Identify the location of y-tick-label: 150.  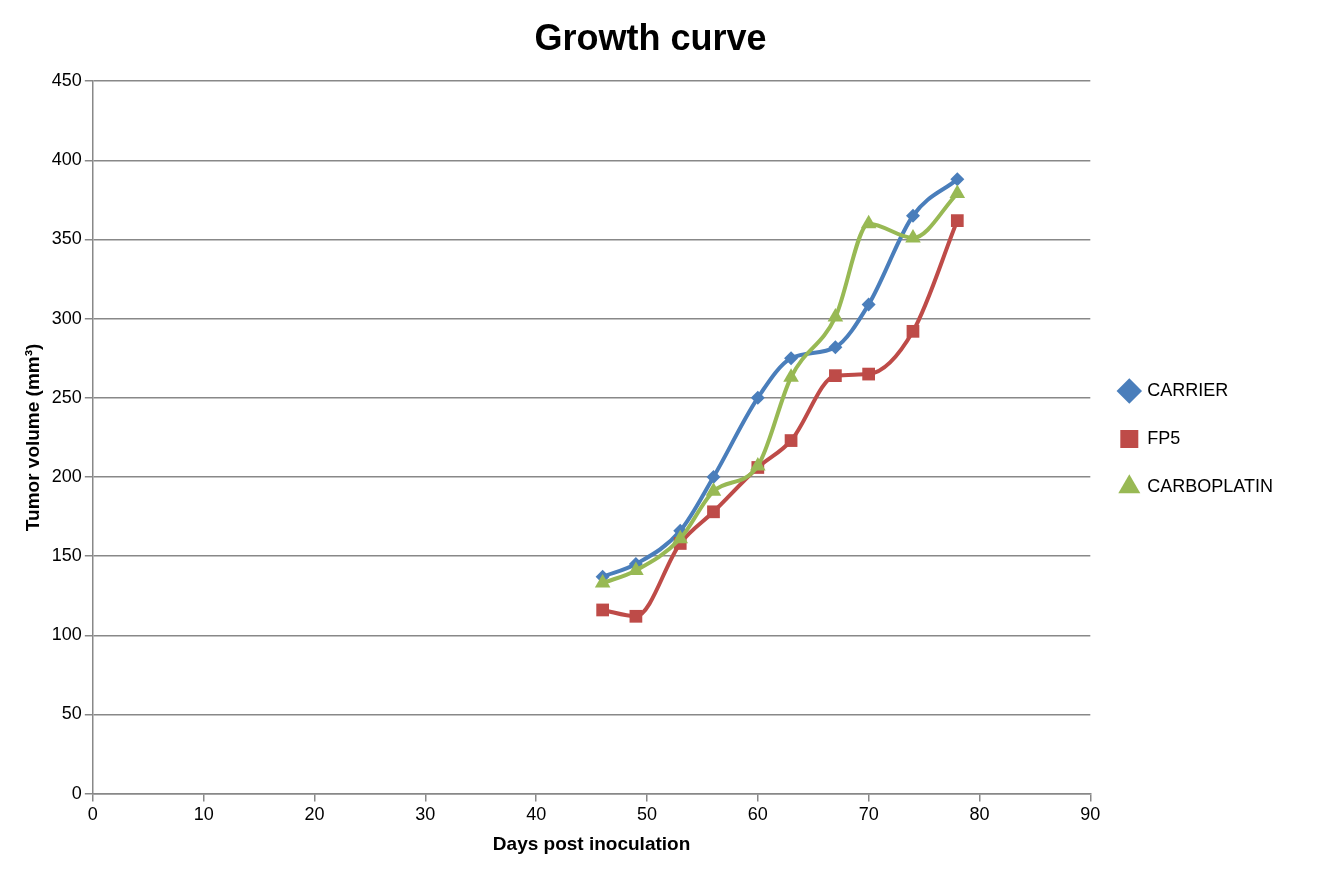
(66, 555).